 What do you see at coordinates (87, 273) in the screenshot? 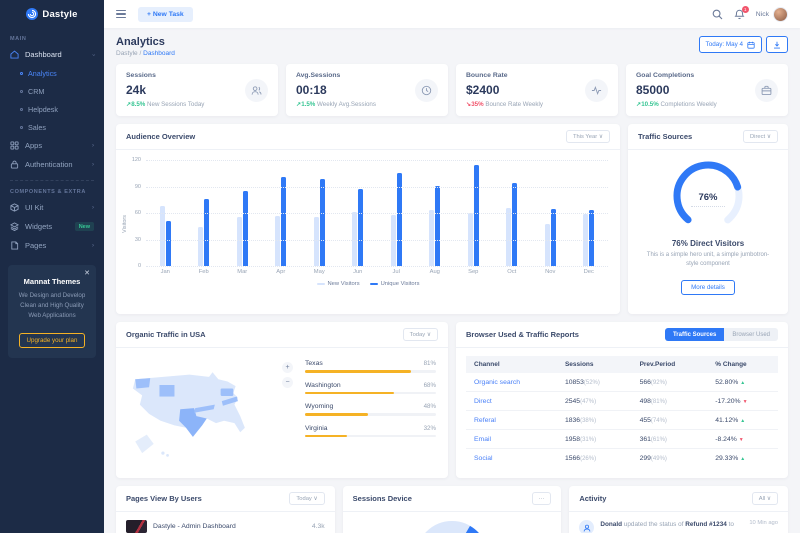
I see `close-icon: ✕` at bounding box center [87, 273].